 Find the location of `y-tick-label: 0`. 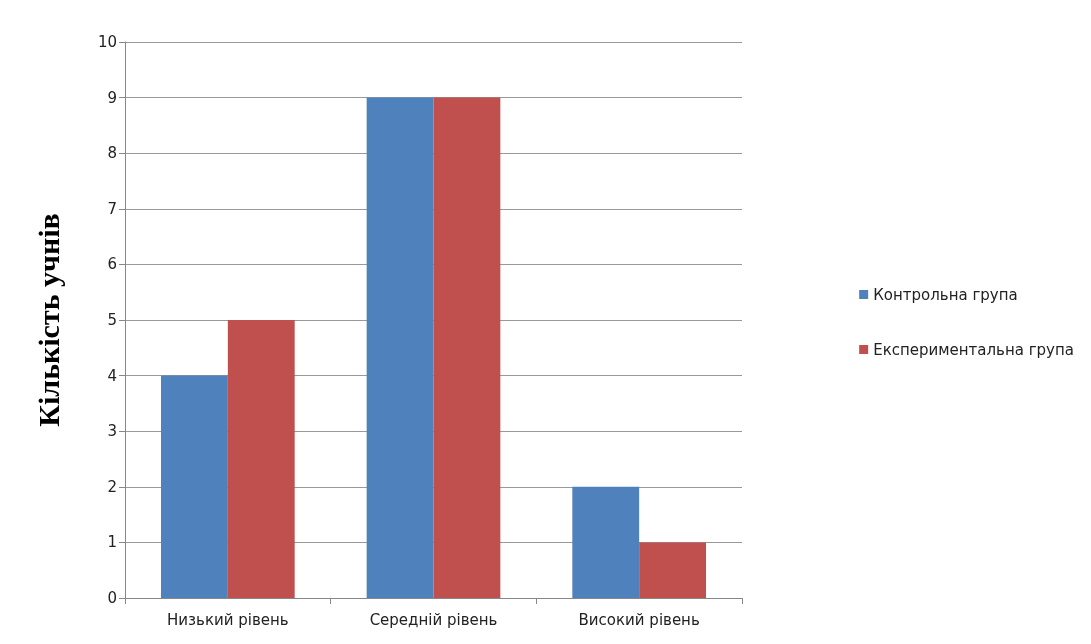

y-tick-label: 0 is located at coordinates (112, 598).